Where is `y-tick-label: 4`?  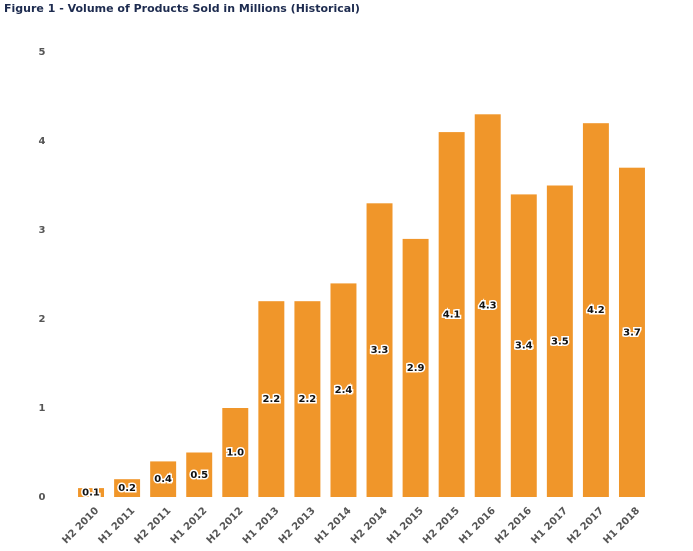 y-tick-label: 4 is located at coordinates (42, 141).